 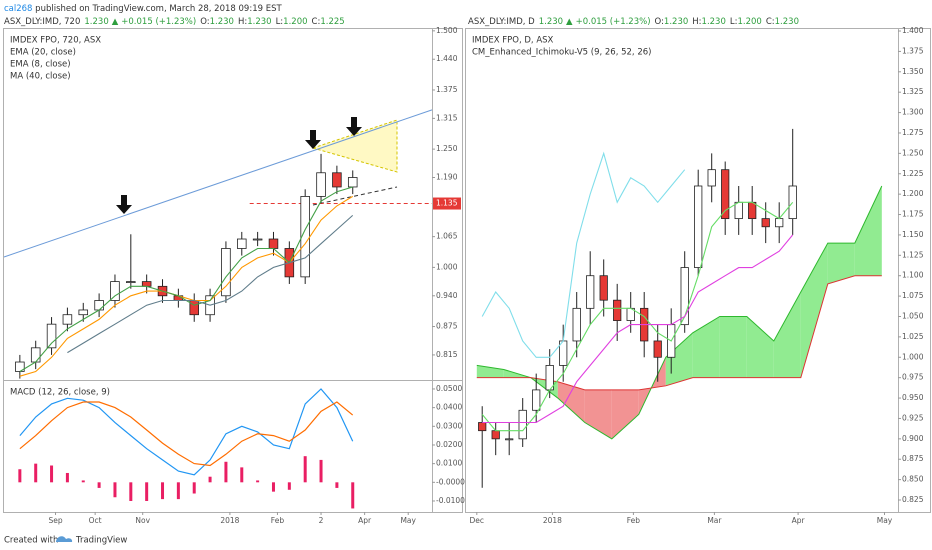 I want to click on y-tick-label: 1.175, so click(x=913, y=214).